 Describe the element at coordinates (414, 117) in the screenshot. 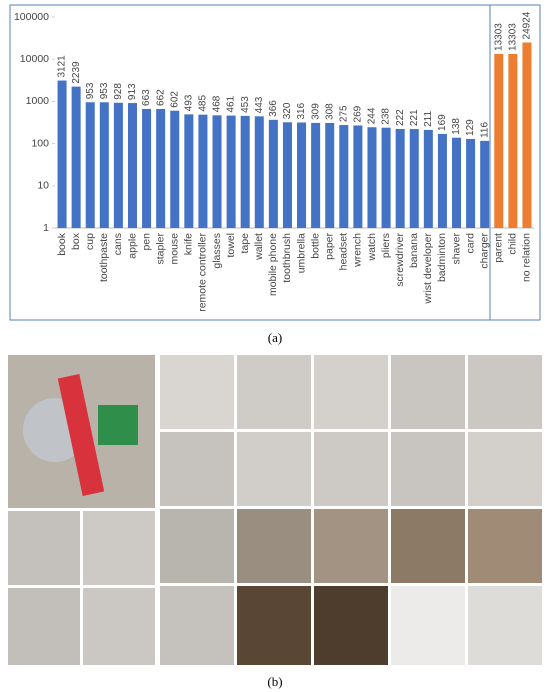

I see `value-label: 221` at that location.